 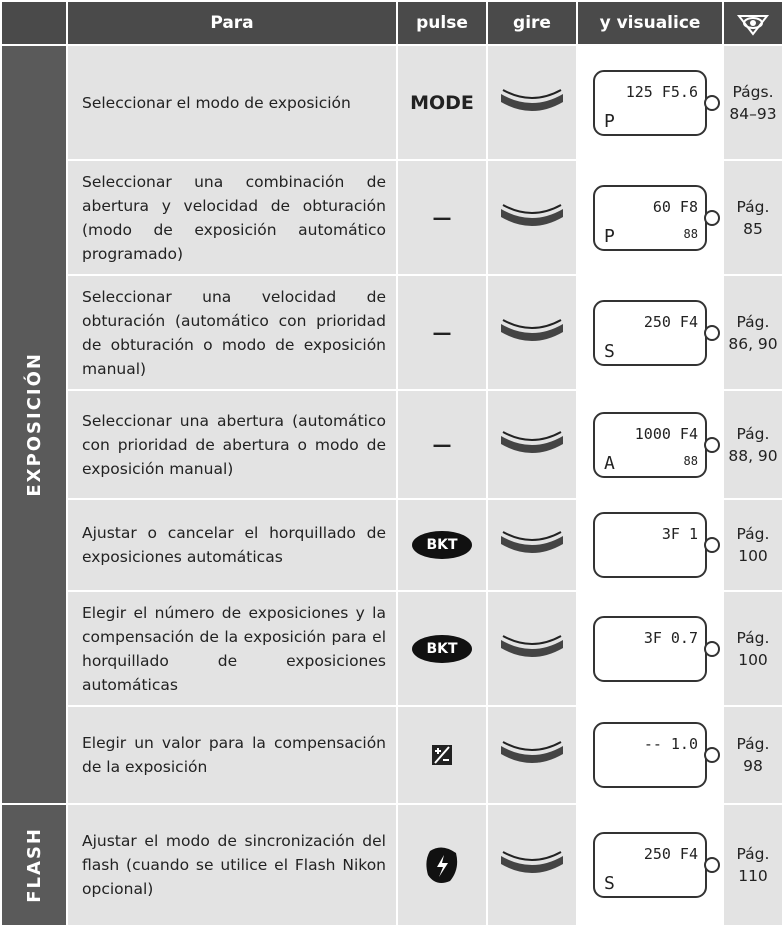 What do you see at coordinates (656, 217) in the screenshot?
I see `lcd-display: 60 F8 P 88` at bounding box center [656, 217].